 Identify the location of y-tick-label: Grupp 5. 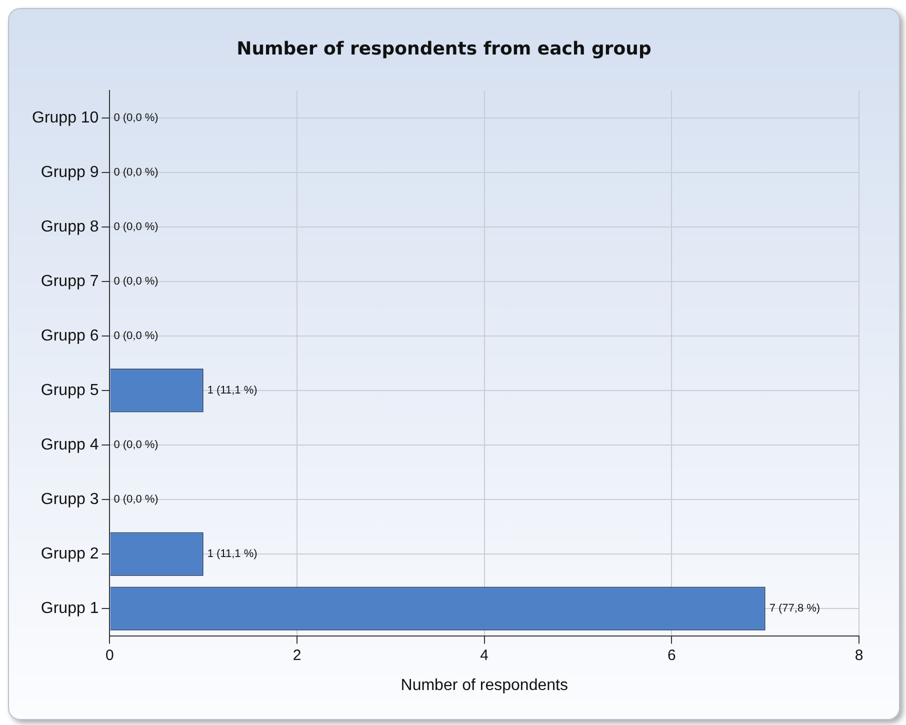
(69, 390).